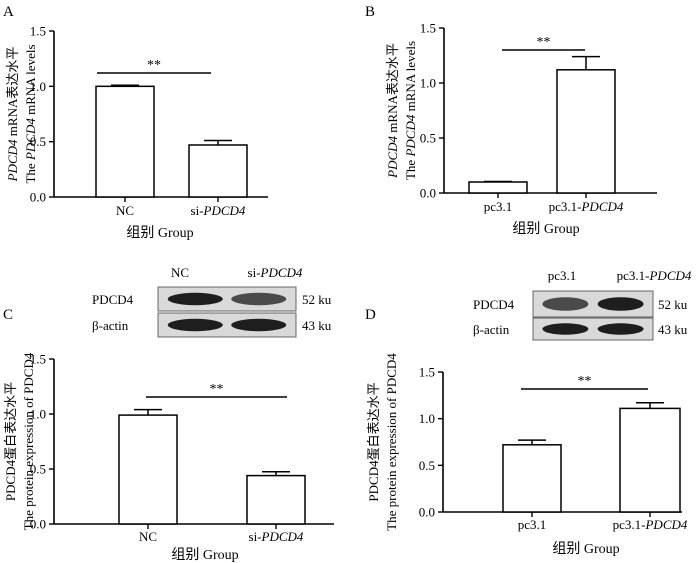 The image size is (700, 563). What do you see at coordinates (565, 206) in the screenshot?
I see `x-tick-label-text: pc3.1-` at bounding box center [565, 206].